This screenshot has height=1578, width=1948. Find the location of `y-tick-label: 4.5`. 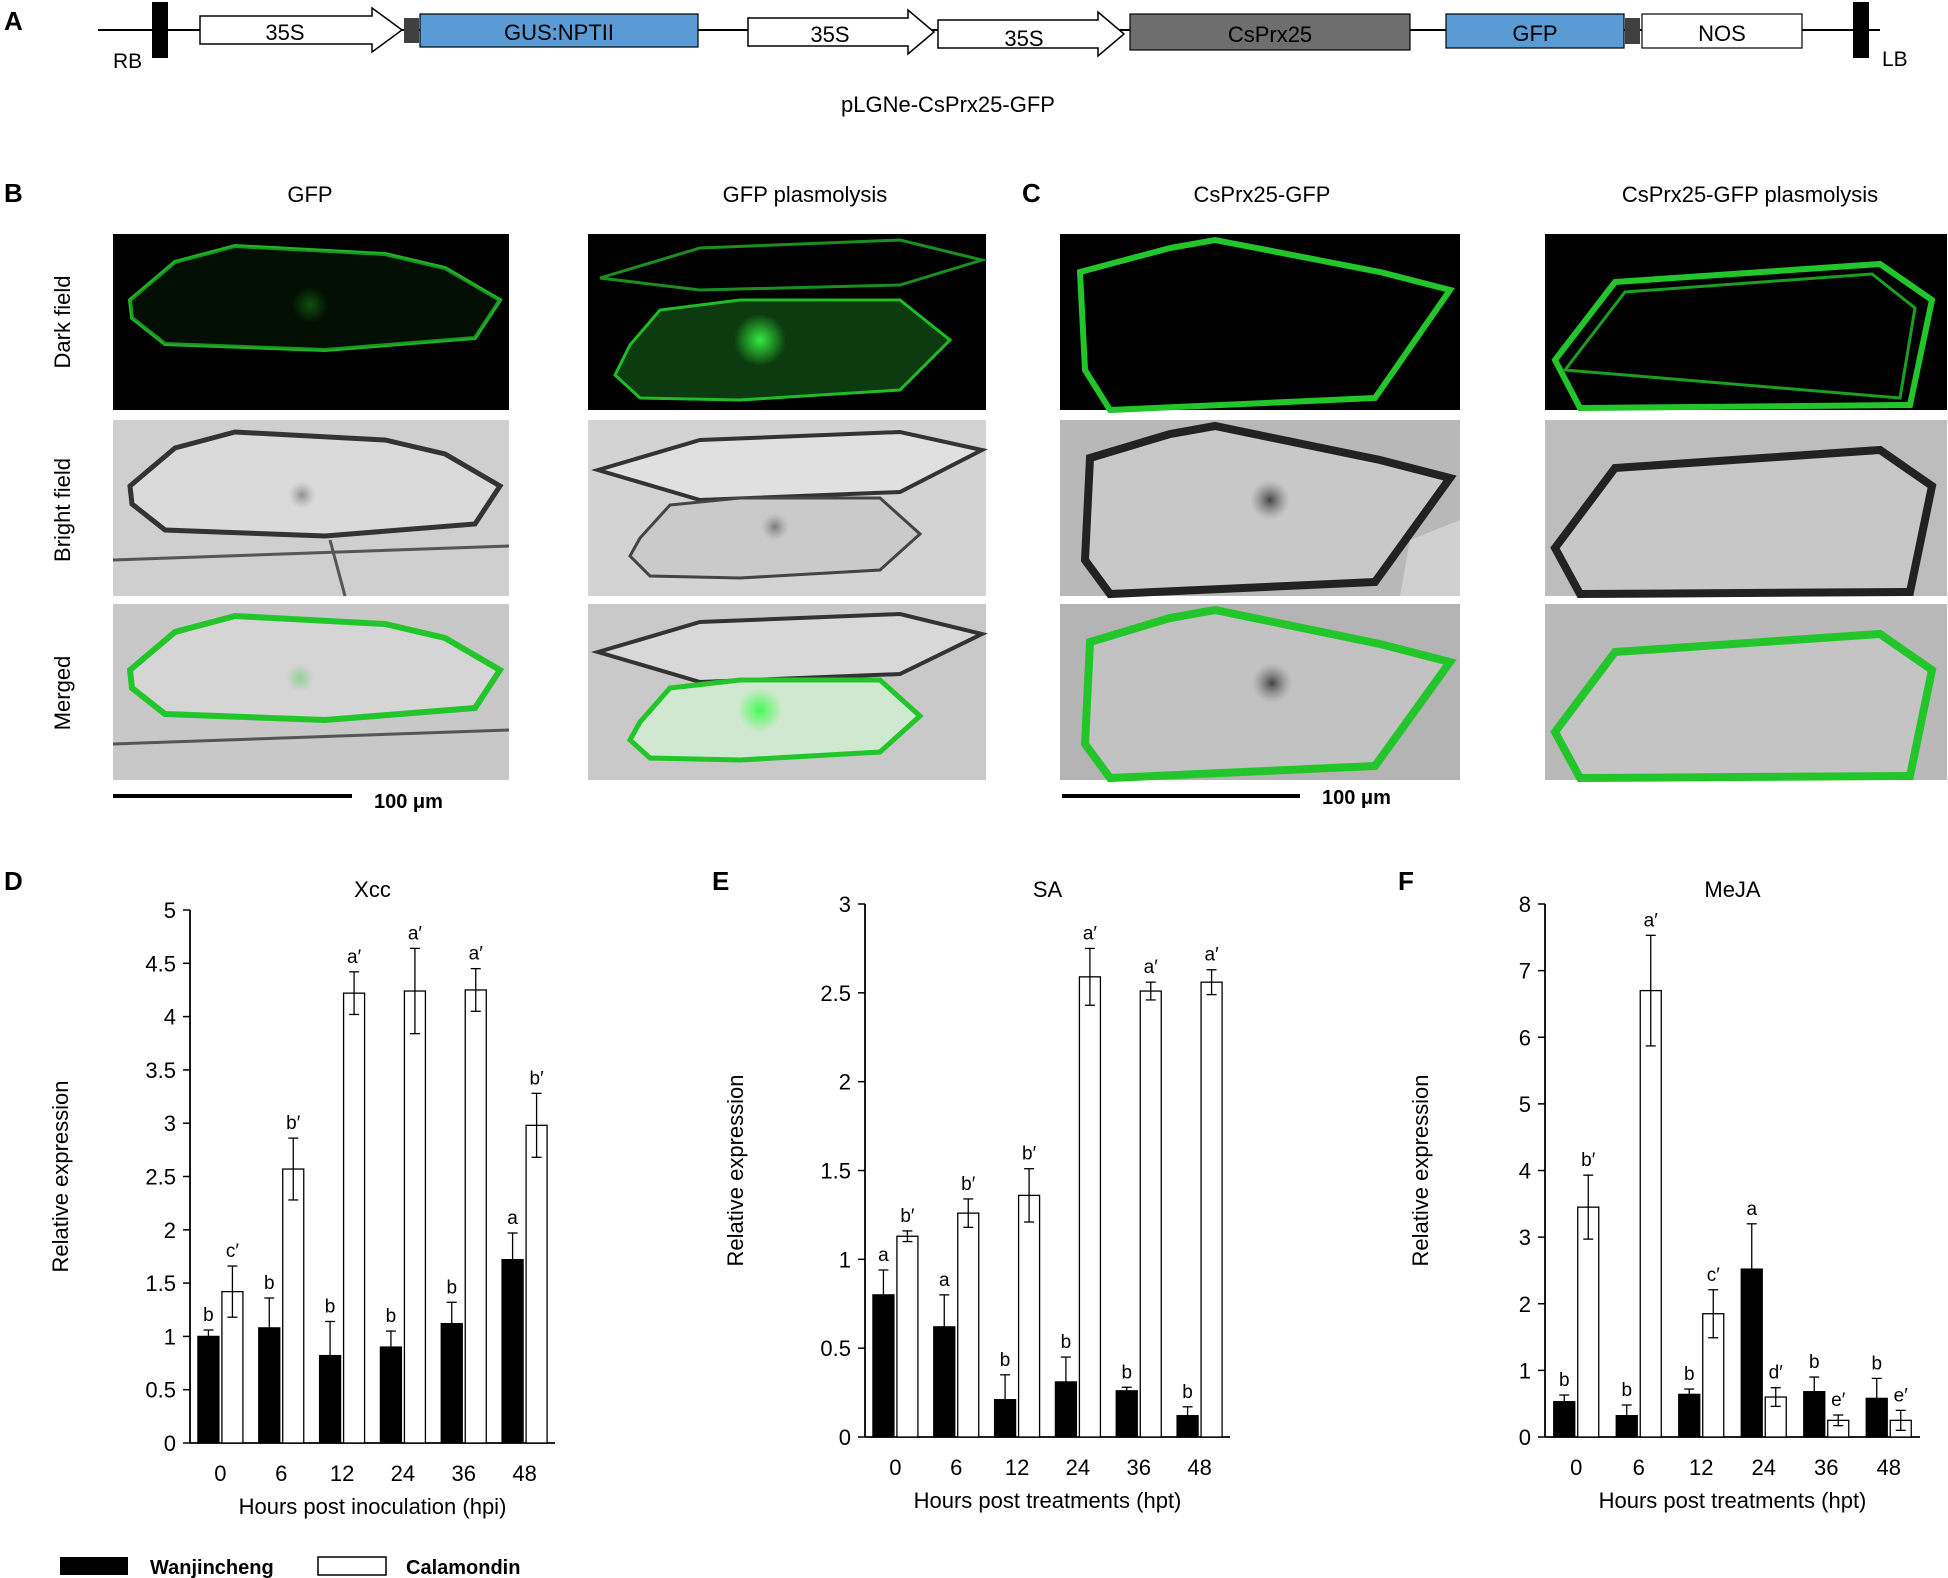

y-tick-label: 4.5 is located at coordinates (160, 963).